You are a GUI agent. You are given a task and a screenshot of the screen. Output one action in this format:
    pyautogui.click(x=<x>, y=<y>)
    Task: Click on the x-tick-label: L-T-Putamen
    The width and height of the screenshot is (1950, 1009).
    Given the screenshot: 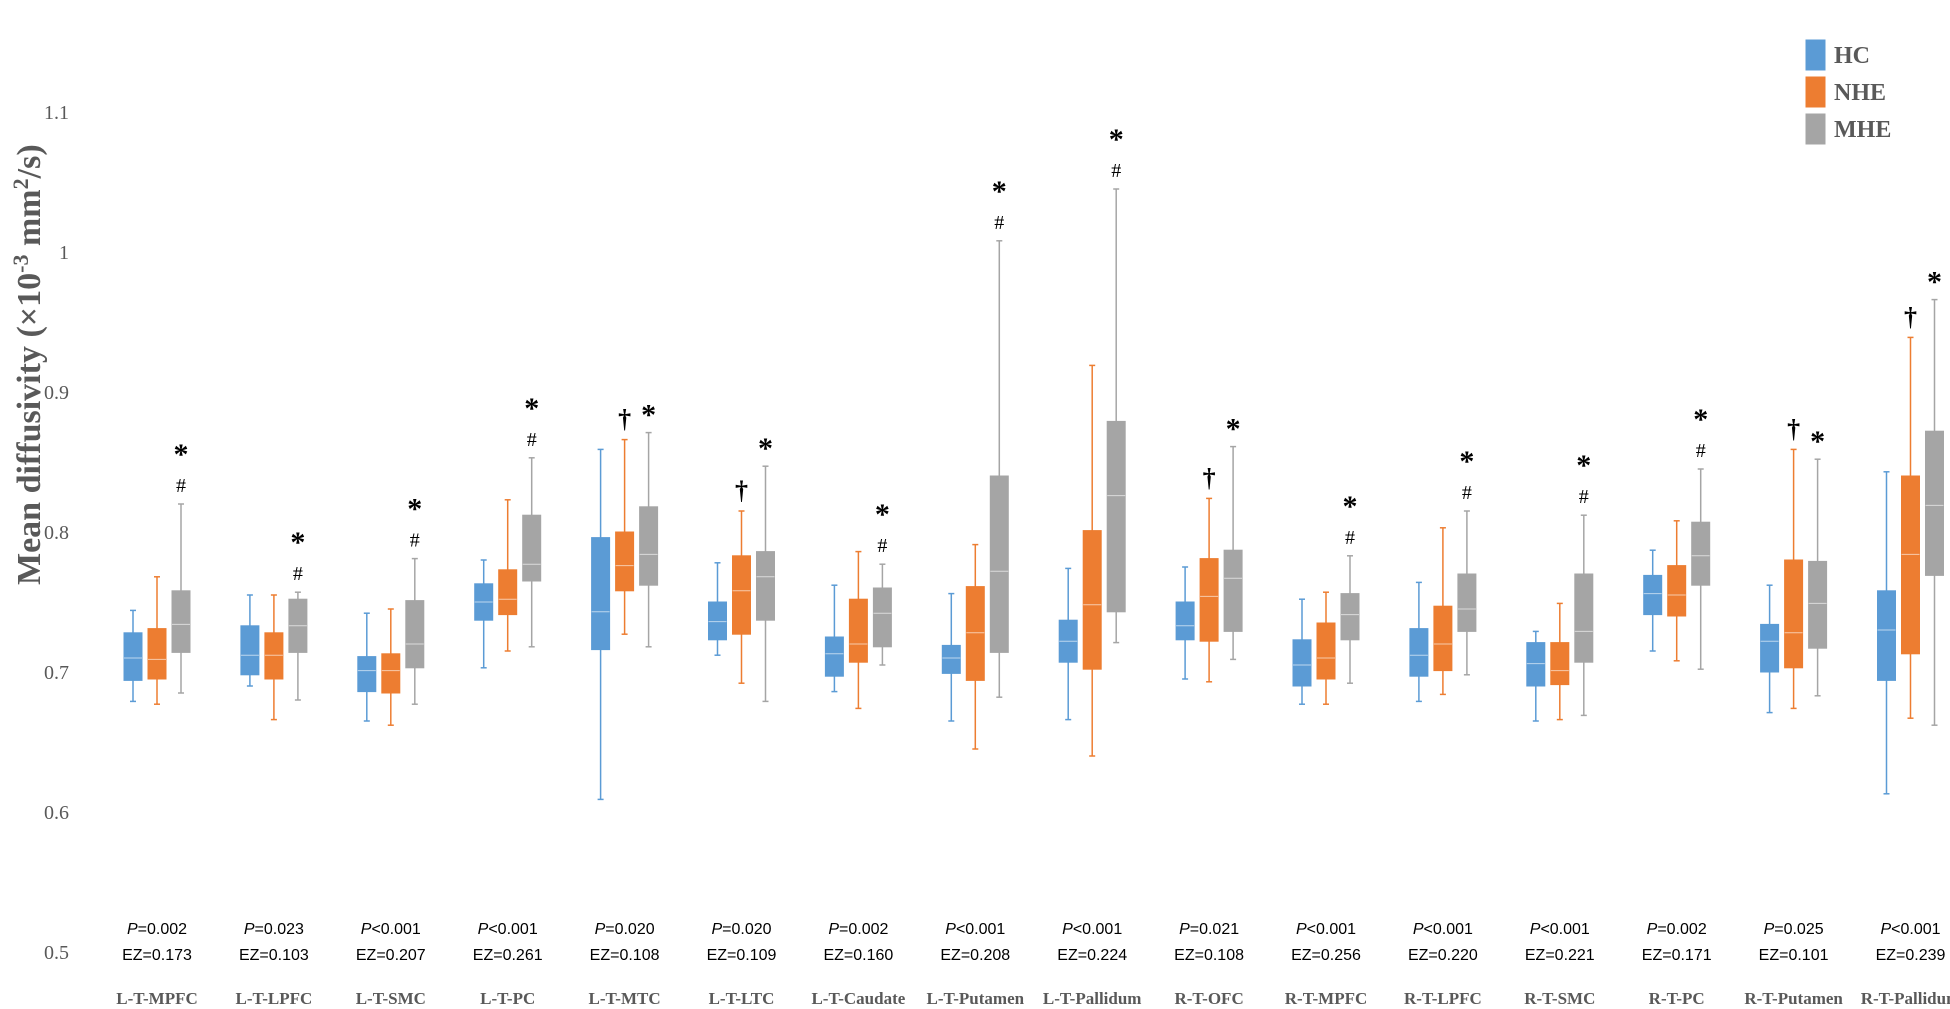 What is the action you would take?
    pyautogui.click(x=975, y=998)
    